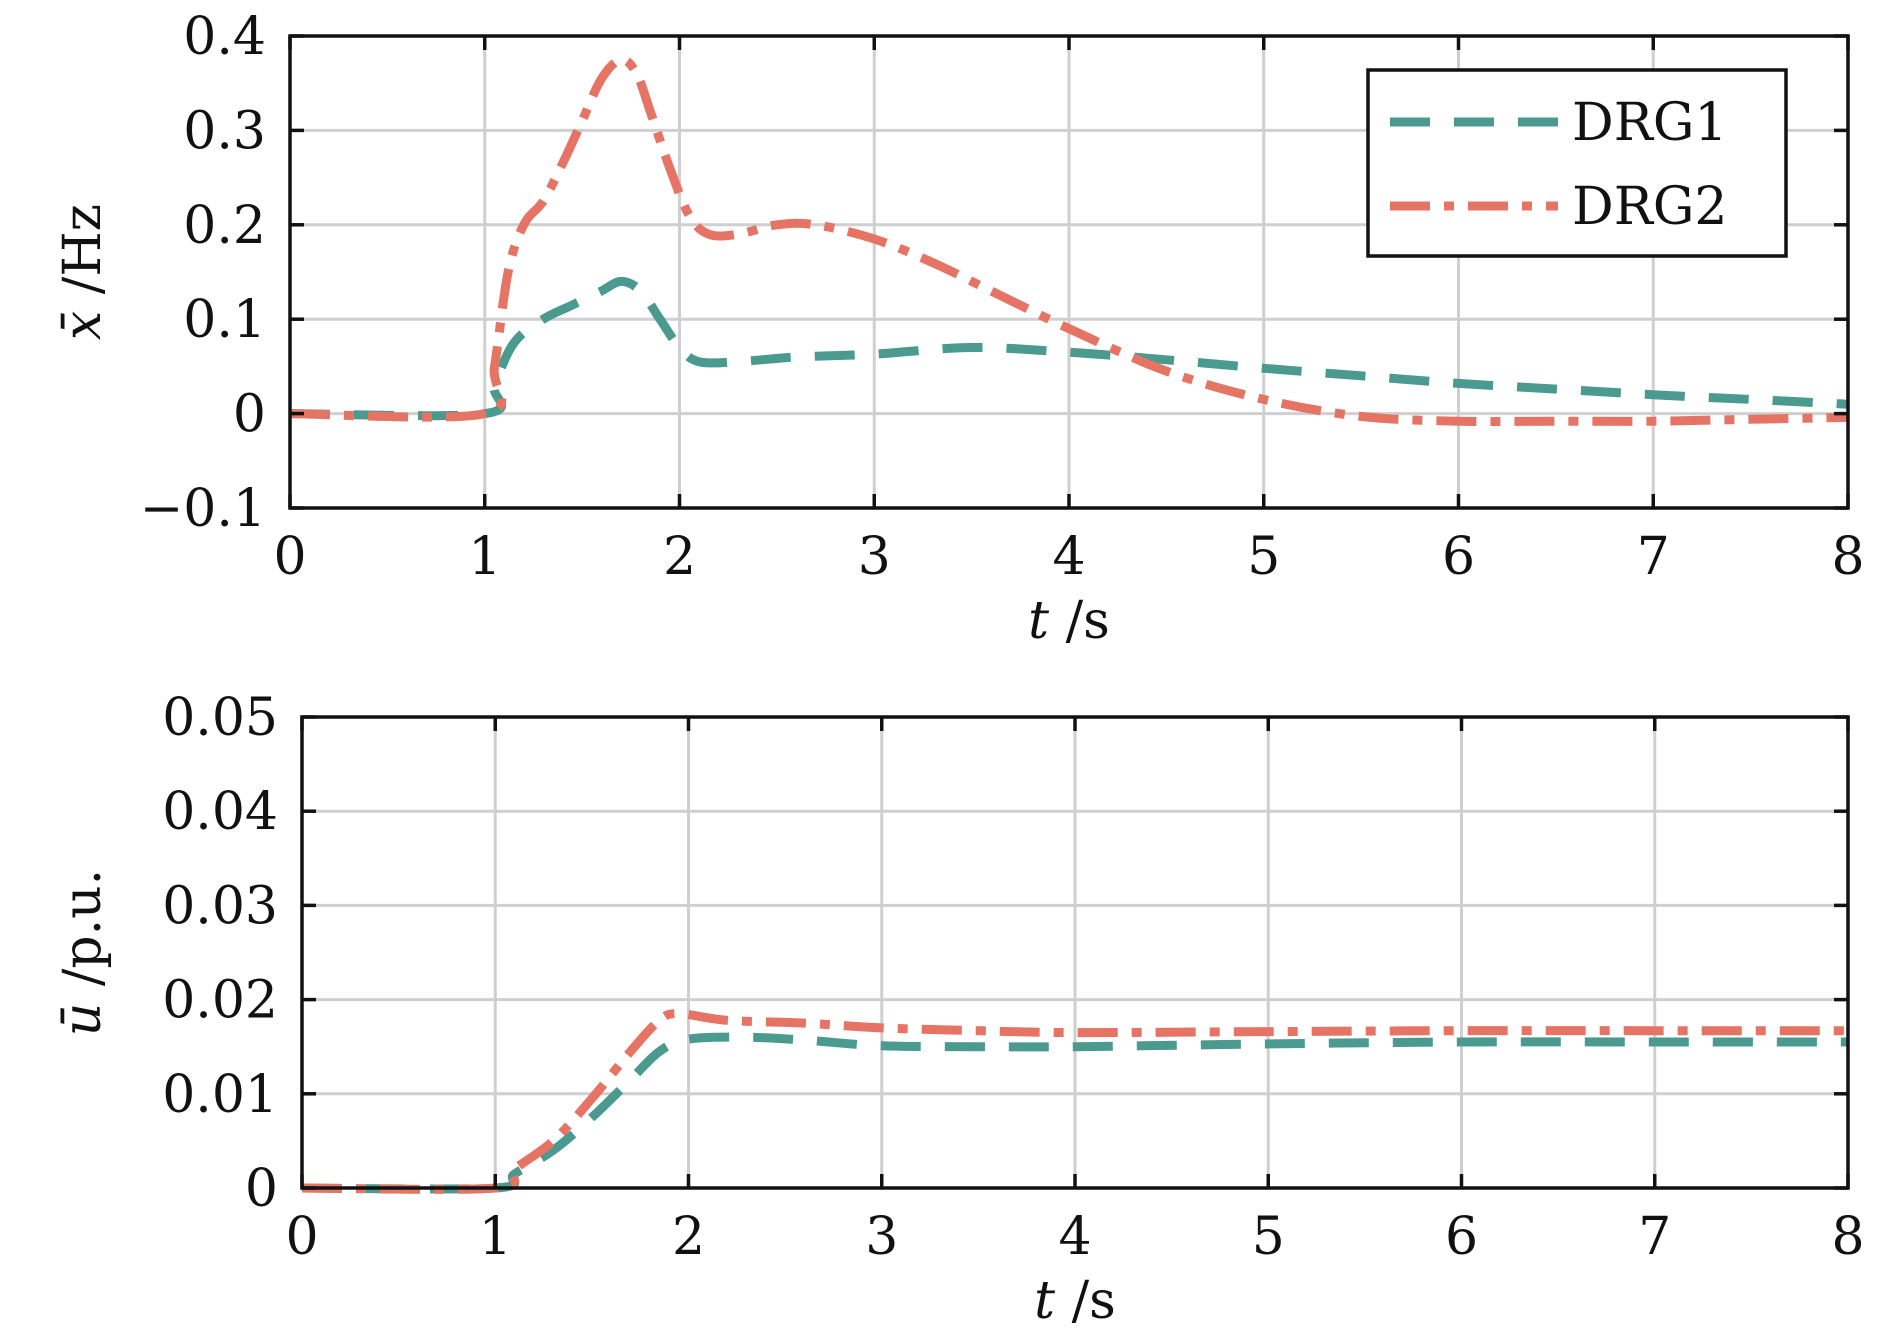 Image resolution: width=1890 pixels, height=1339 pixels. I want to click on y-tick-label: 0.1, so click(224, 320).